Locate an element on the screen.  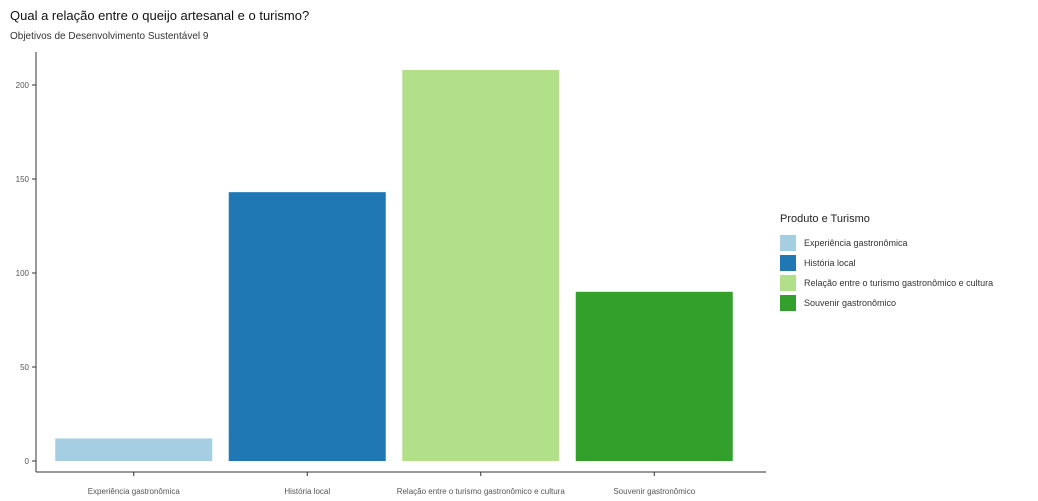
legend-item: História local is located at coordinates (886, 263).